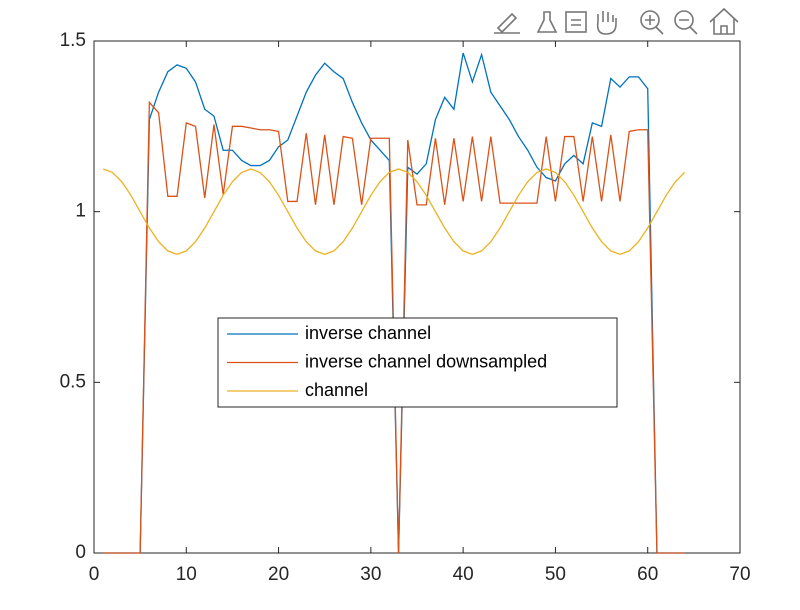 The height and width of the screenshot is (610, 800). I want to click on x-tick-label: 60, so click(647, 574).